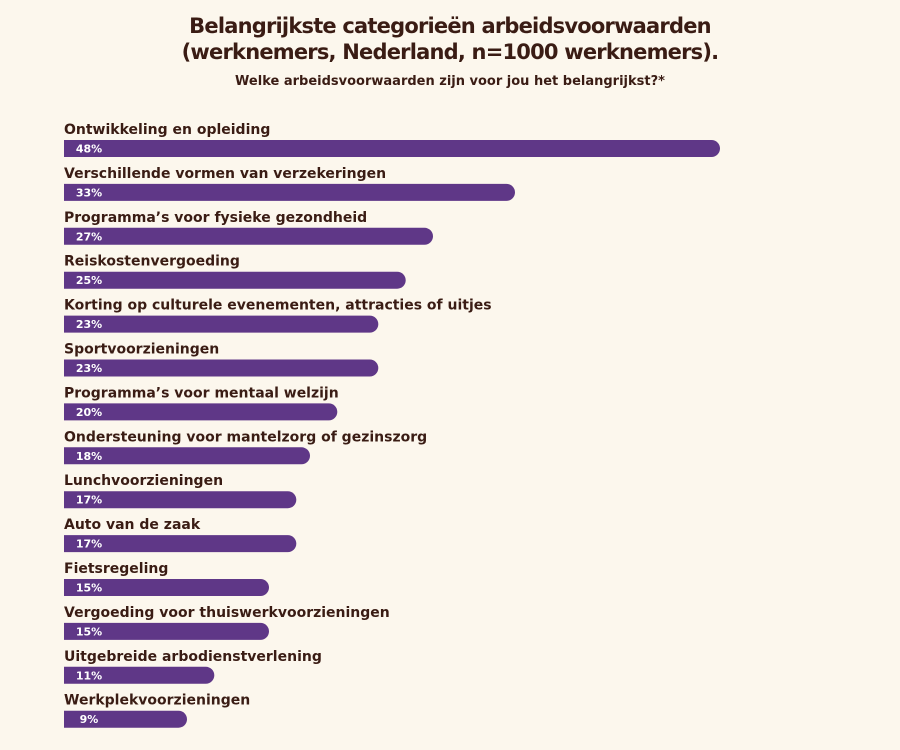  I want to click on category-label: Fietsregeling, so click(116, 569).